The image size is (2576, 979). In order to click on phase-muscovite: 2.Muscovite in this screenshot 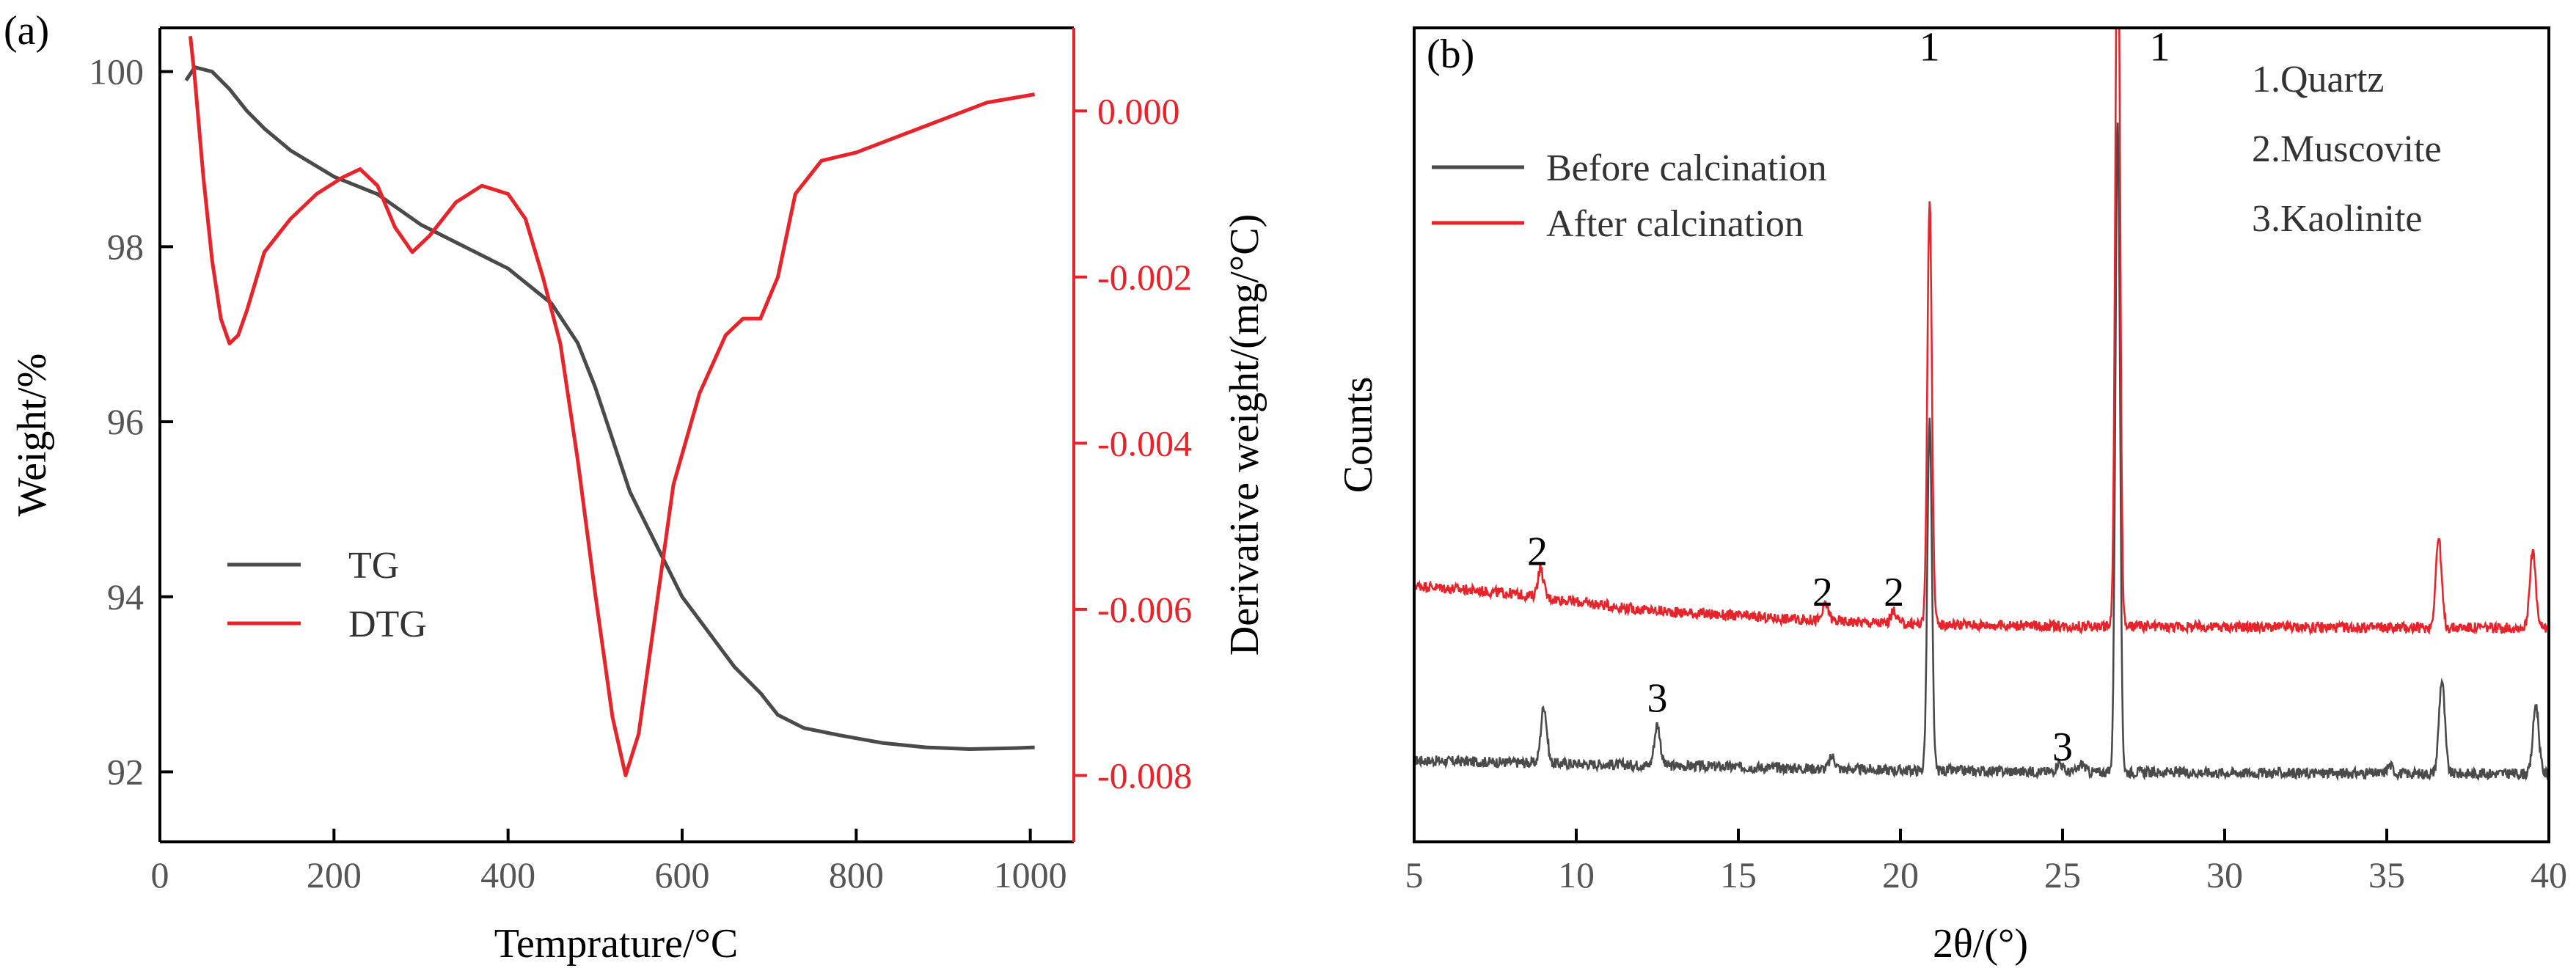, I will do `click(2347, 149)`.